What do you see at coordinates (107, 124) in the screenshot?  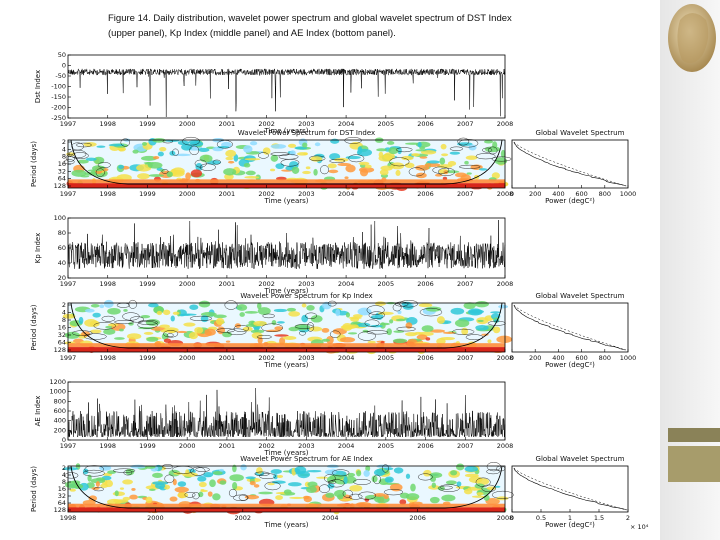 I see `x-tick-label: 1998` at bounding box center [107, 124].